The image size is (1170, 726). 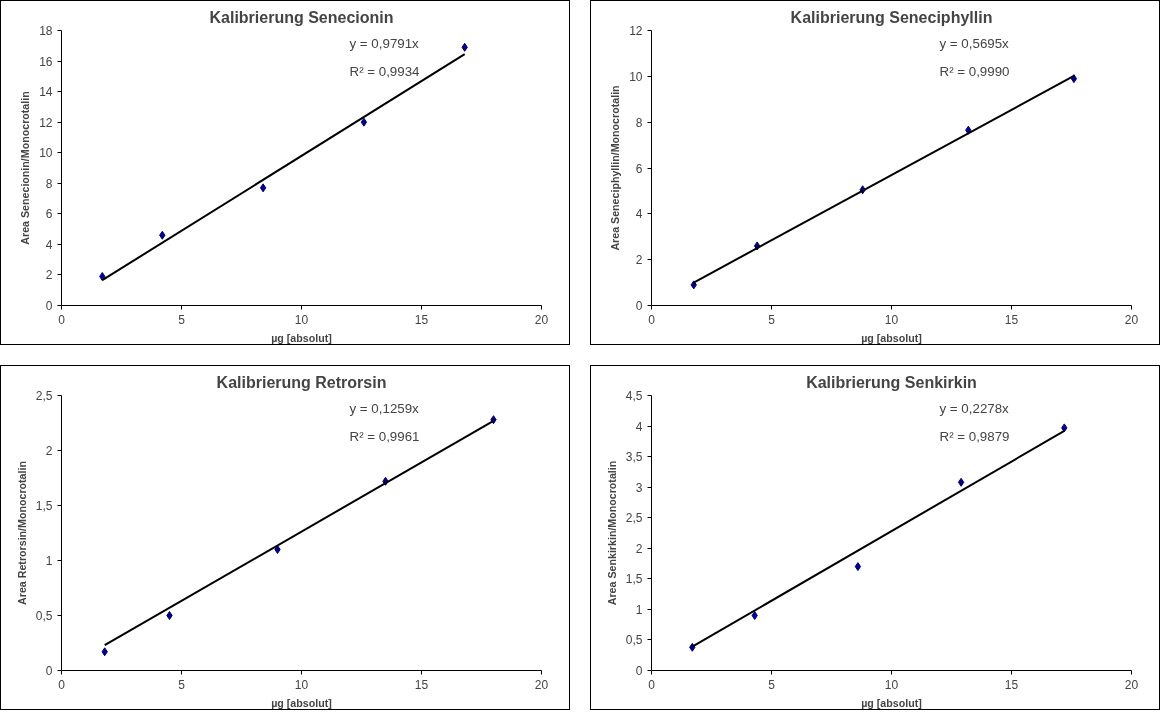 What do you see at coordinates (46, 92) in the screenshot?
I see `y-tick-label: 14` at bounding box center [46, 92].